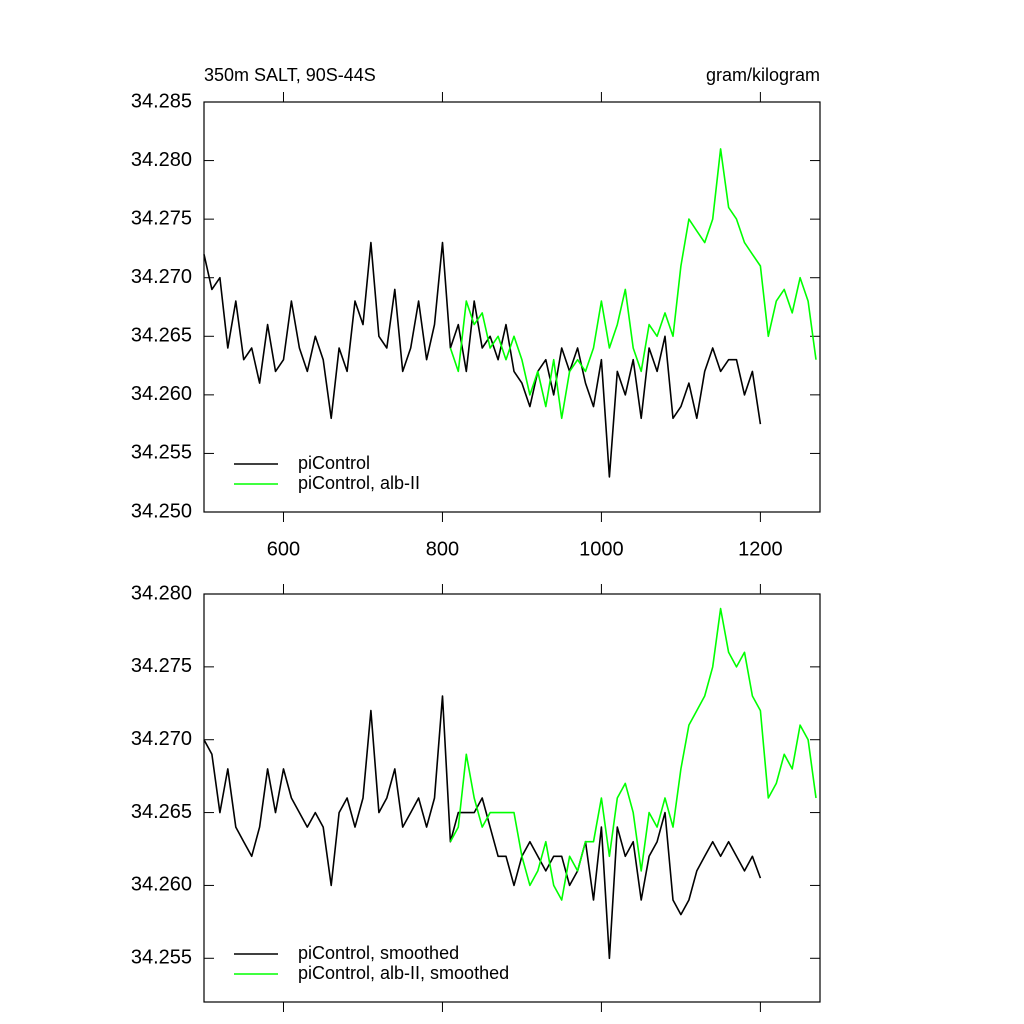  What do you see at coordinates (334, 463) in the screenshot?
I see `legend-label: piControl` at bounding box center [334, 463].